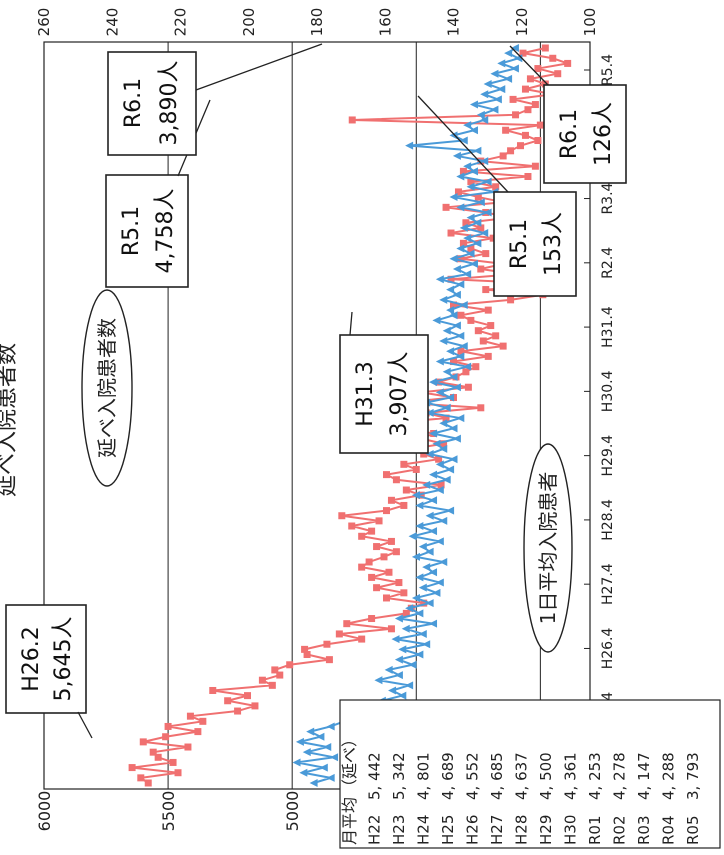 Image resolution: width=724 pixels, height=855 pixels. I want to click on callout-text: 5,645人, so click(63, 659).